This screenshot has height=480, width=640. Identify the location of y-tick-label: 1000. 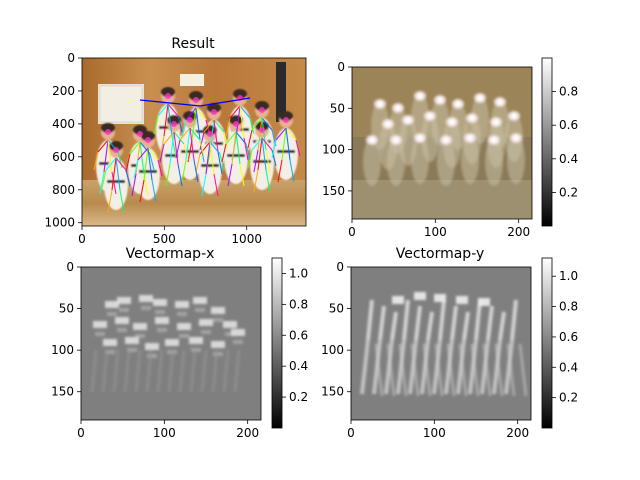
(59, 223).